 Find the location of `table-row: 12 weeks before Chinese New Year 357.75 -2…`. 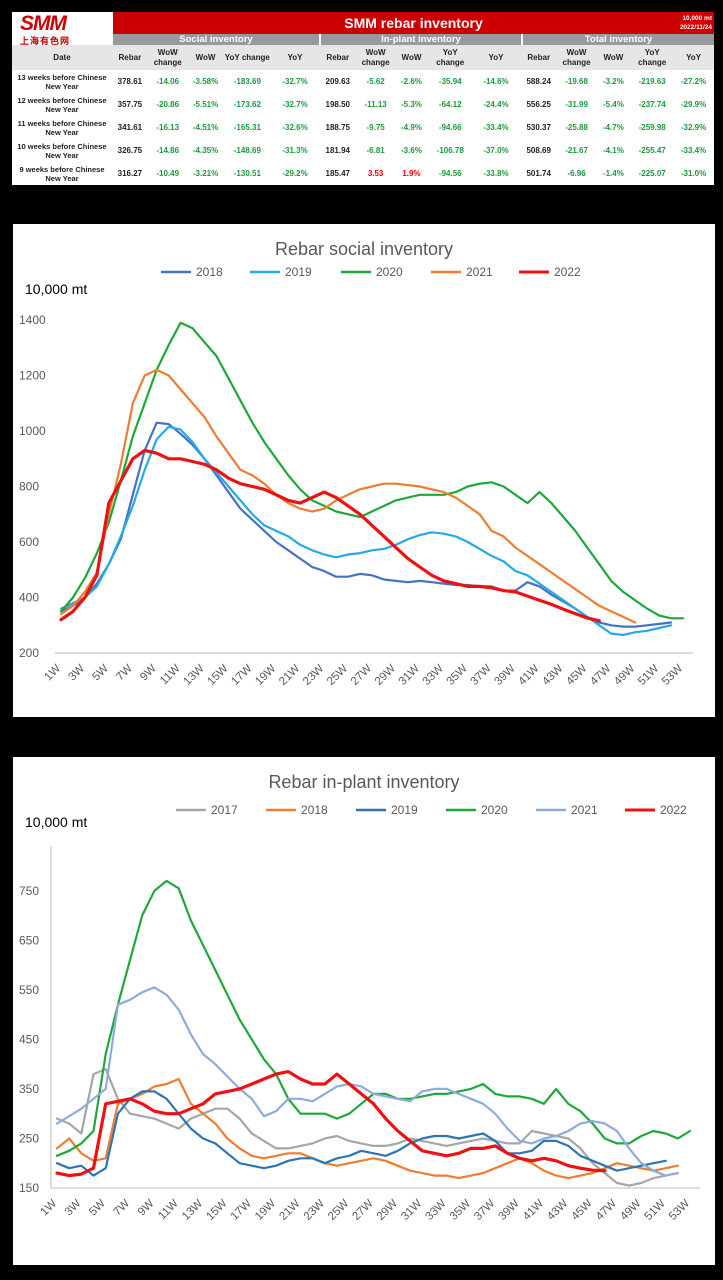

table-row: 12 weeks before Chinese New Year 357.75 -2… is located at coordinates (363, 104).